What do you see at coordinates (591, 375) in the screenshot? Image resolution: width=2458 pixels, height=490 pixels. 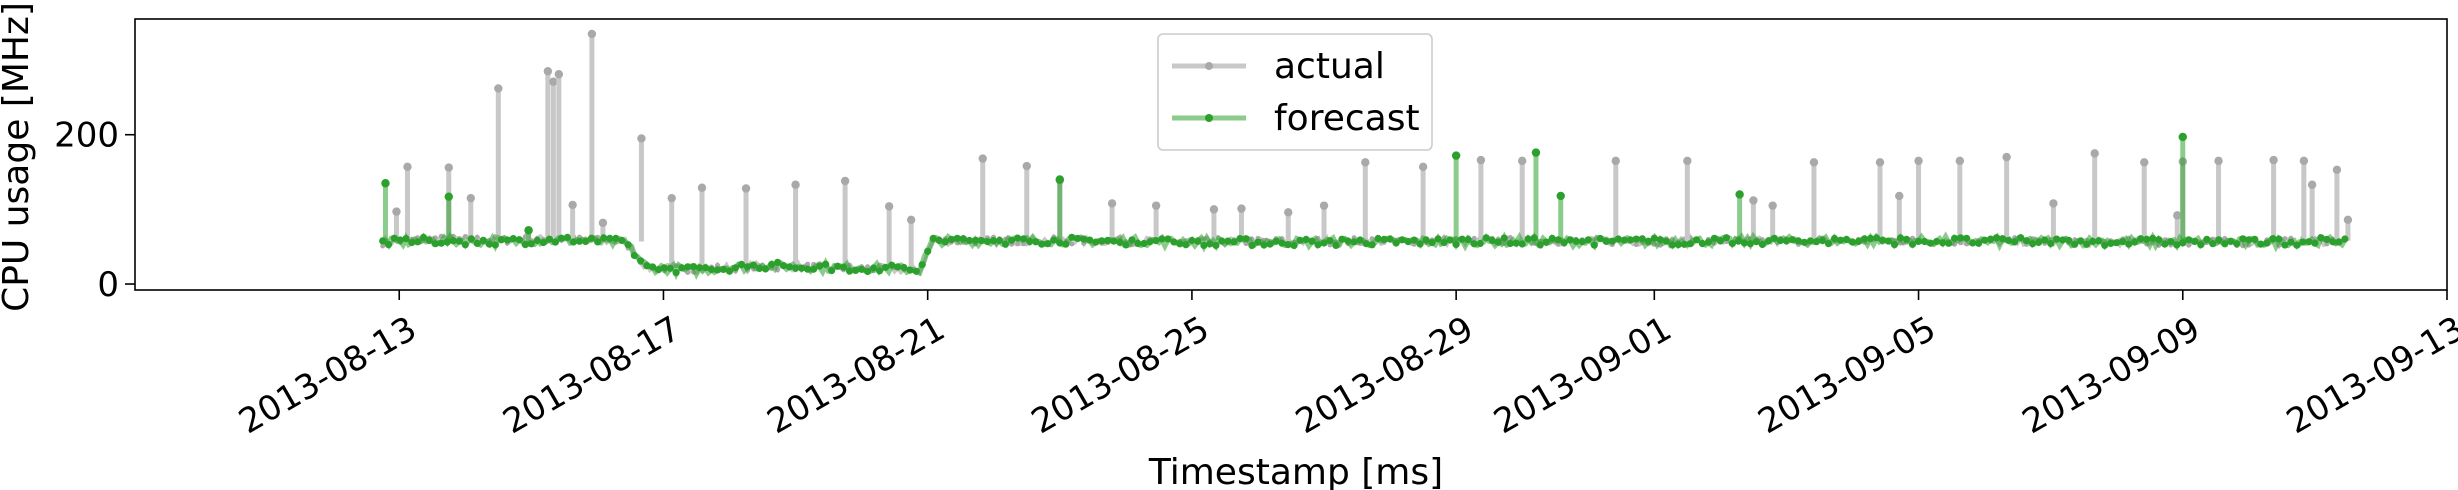 I see `x-tick-label: 2013-08-17` at bounding box center [591, 375].